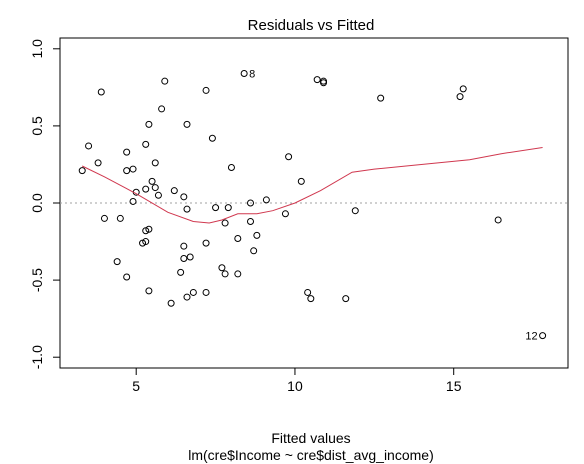 This screenshot has width=584, height=464. Describe the element at coordinates (37, 203) in the screenshot. I see `y-tick-label: 0.0` at that location.